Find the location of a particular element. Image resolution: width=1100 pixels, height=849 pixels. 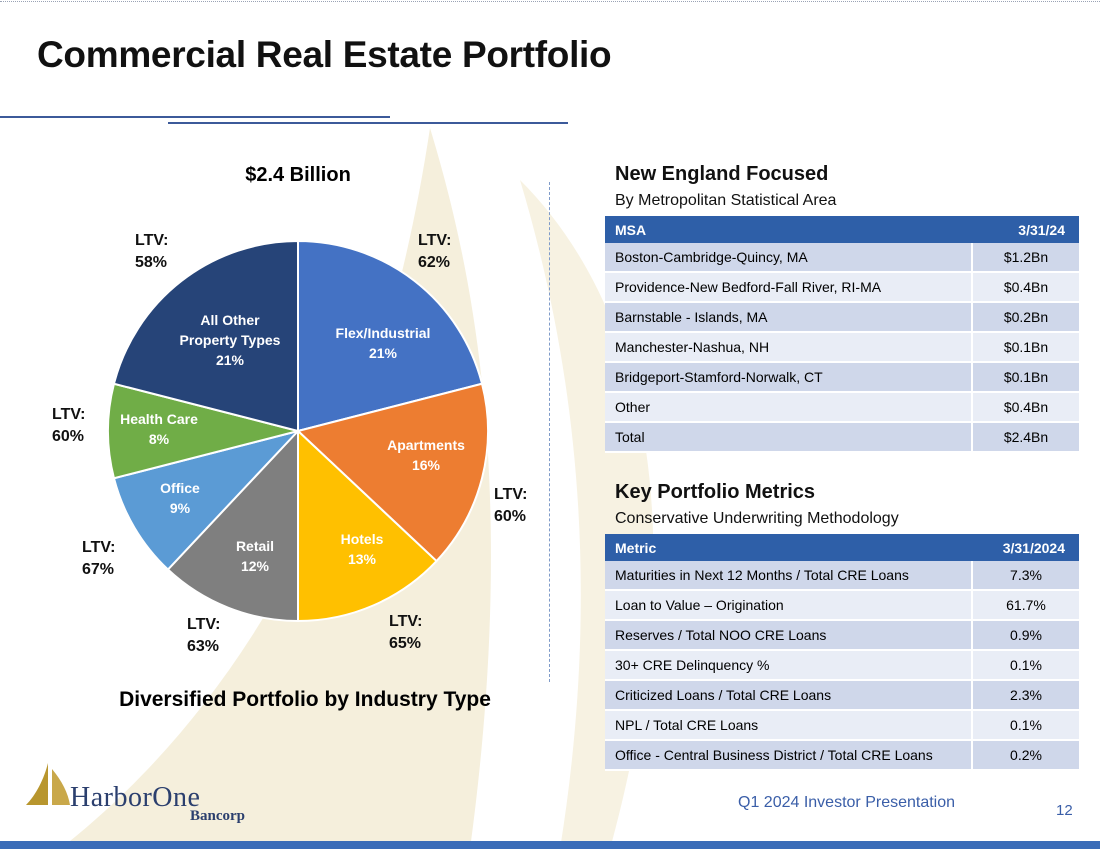

logo-wordmark: HarborOne is located at coordinates (135, 797).